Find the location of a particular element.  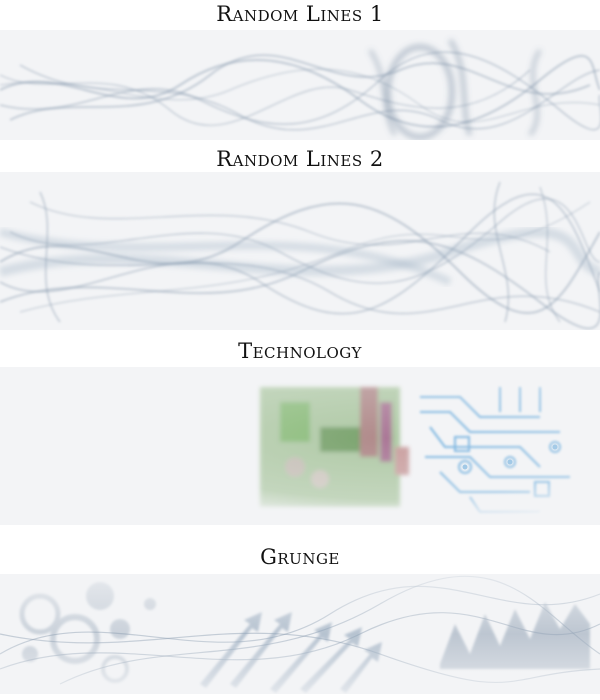

section-title-random-lines-1: Random Lines 1 is located at coordinates (300, 14).